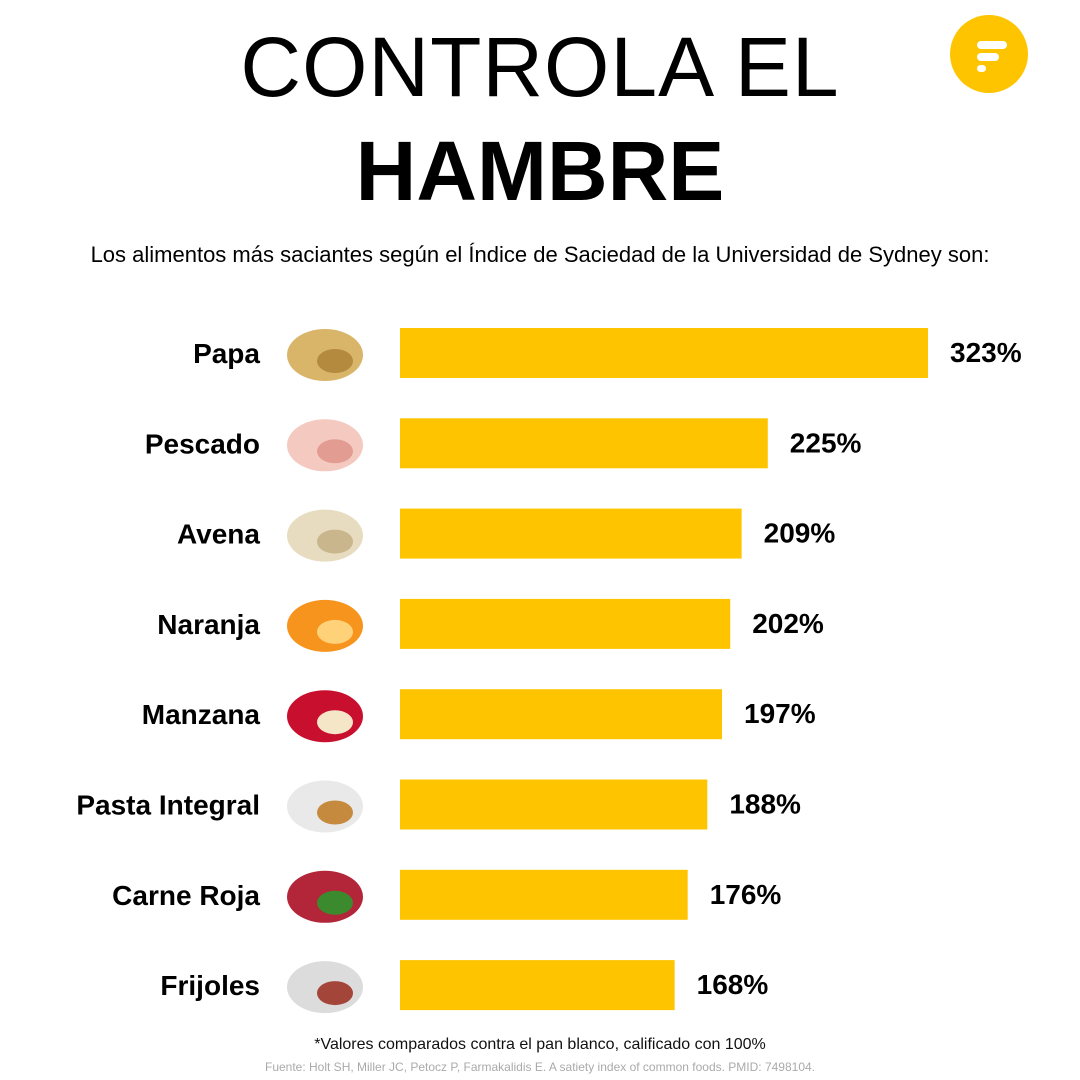  Describe the element at coordinates (218, 534) in the screenshot. I see `category-label: Avena` at that location.